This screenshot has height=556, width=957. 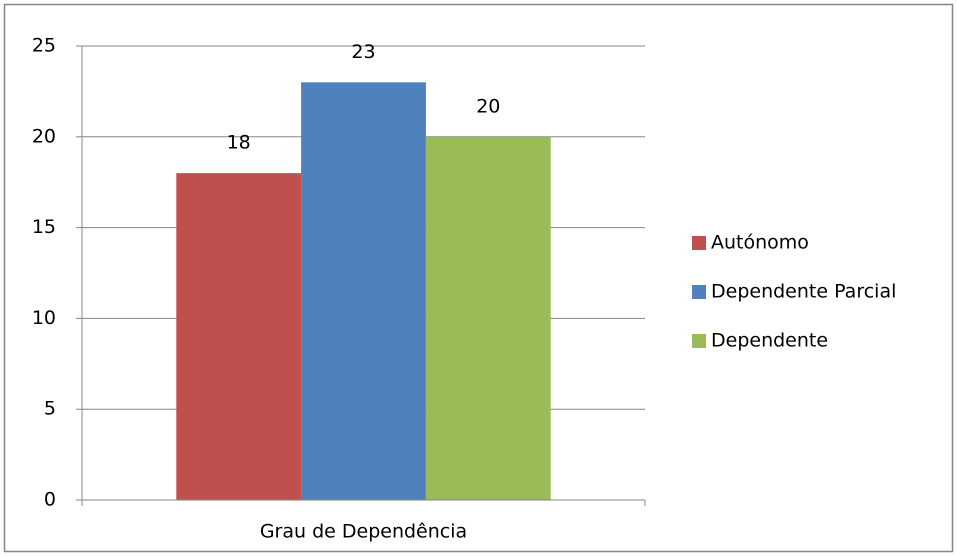 I want to click on y-tick-label: 15, so click(x=44, y=227).